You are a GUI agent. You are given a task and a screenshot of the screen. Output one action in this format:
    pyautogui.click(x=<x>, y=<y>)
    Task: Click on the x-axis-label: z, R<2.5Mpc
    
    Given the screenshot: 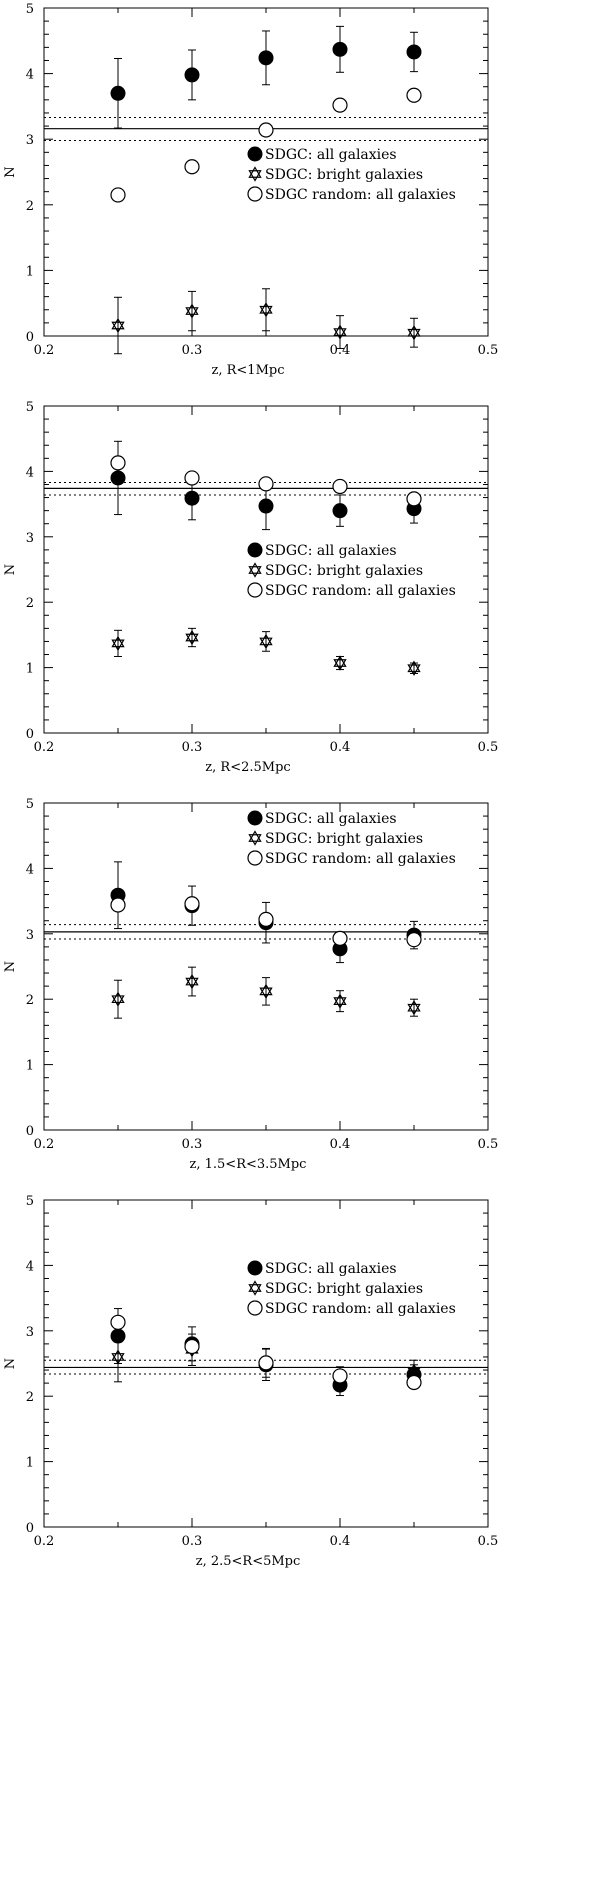 What is the action you would take?
    pyautogui.click(x=247, y=767)
    